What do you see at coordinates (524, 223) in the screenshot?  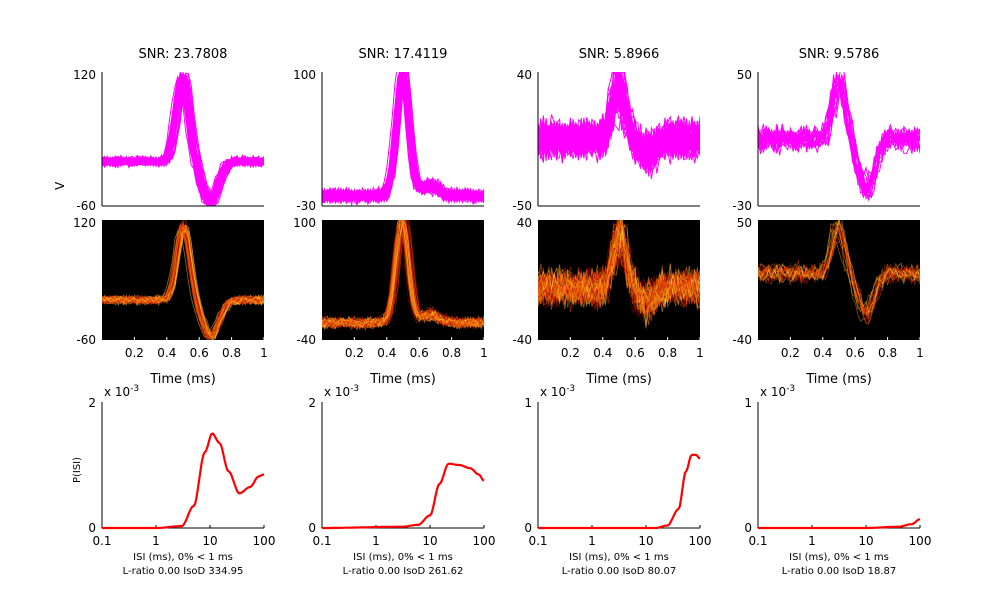 I see `density-ytick-top: 40` at bounding box center [524, 223].